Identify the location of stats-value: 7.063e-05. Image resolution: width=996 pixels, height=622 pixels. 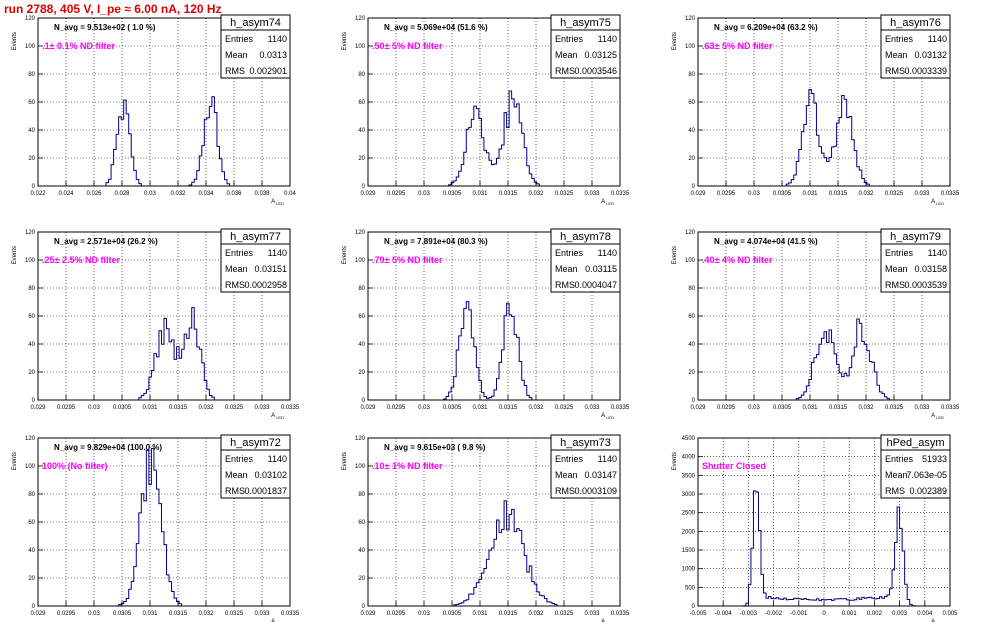
(926, 475).